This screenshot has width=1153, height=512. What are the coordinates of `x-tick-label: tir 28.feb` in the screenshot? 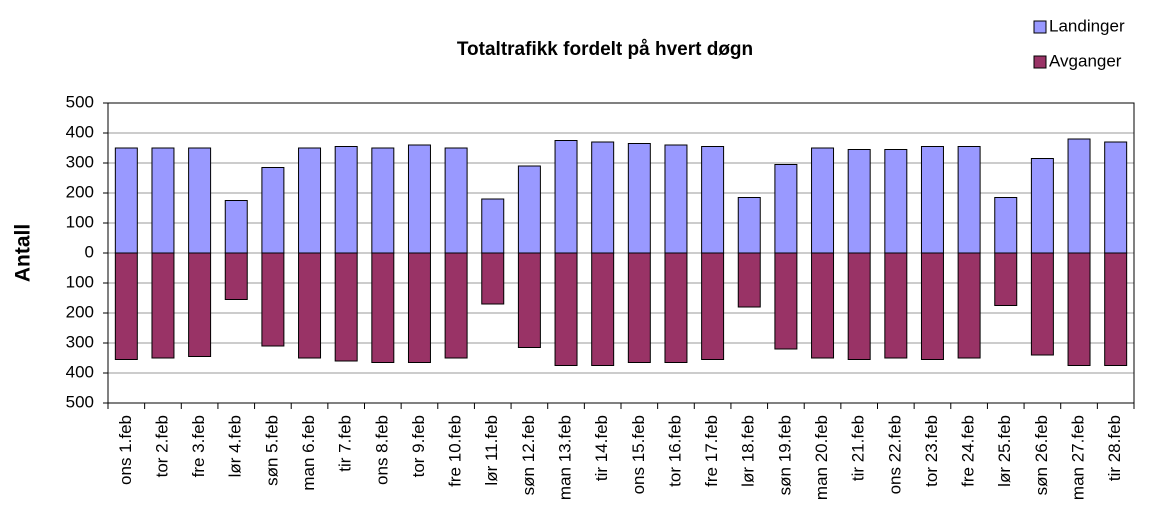 It's located at (1114, 448).